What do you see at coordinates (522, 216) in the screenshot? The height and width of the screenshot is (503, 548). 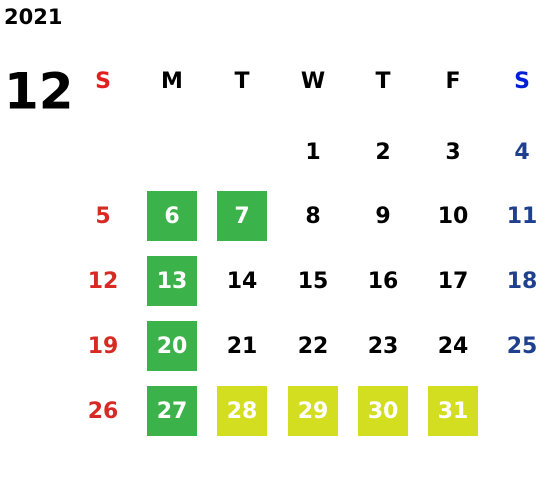 I see `day: 11` at bounding box center [522, 216].